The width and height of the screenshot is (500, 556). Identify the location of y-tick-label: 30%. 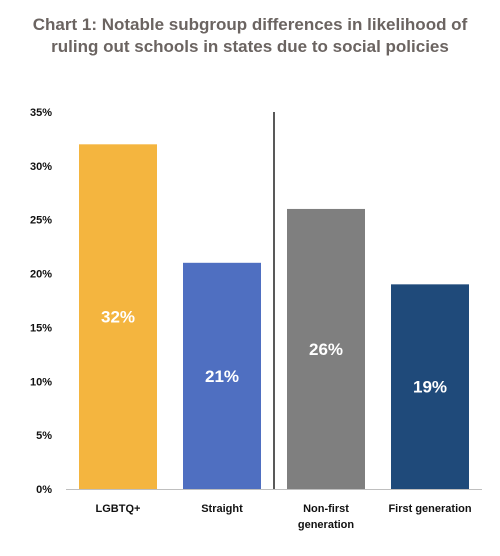
(41, 167).